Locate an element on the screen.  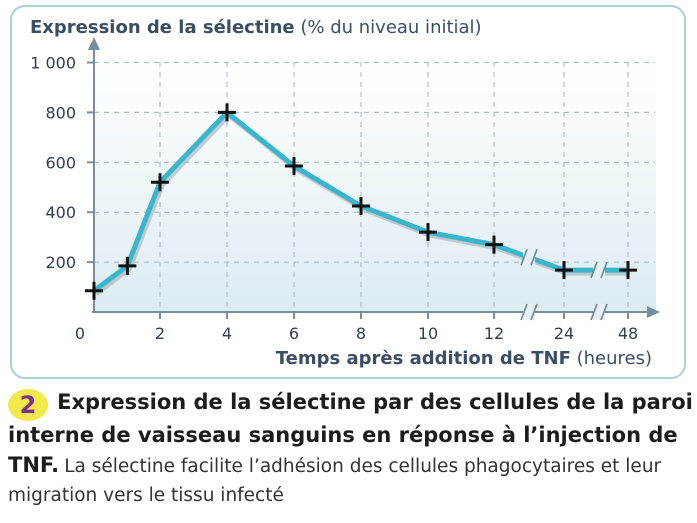
x-axis-label-bold: Temps après addition de TNF is located at coordinates (423, 358).